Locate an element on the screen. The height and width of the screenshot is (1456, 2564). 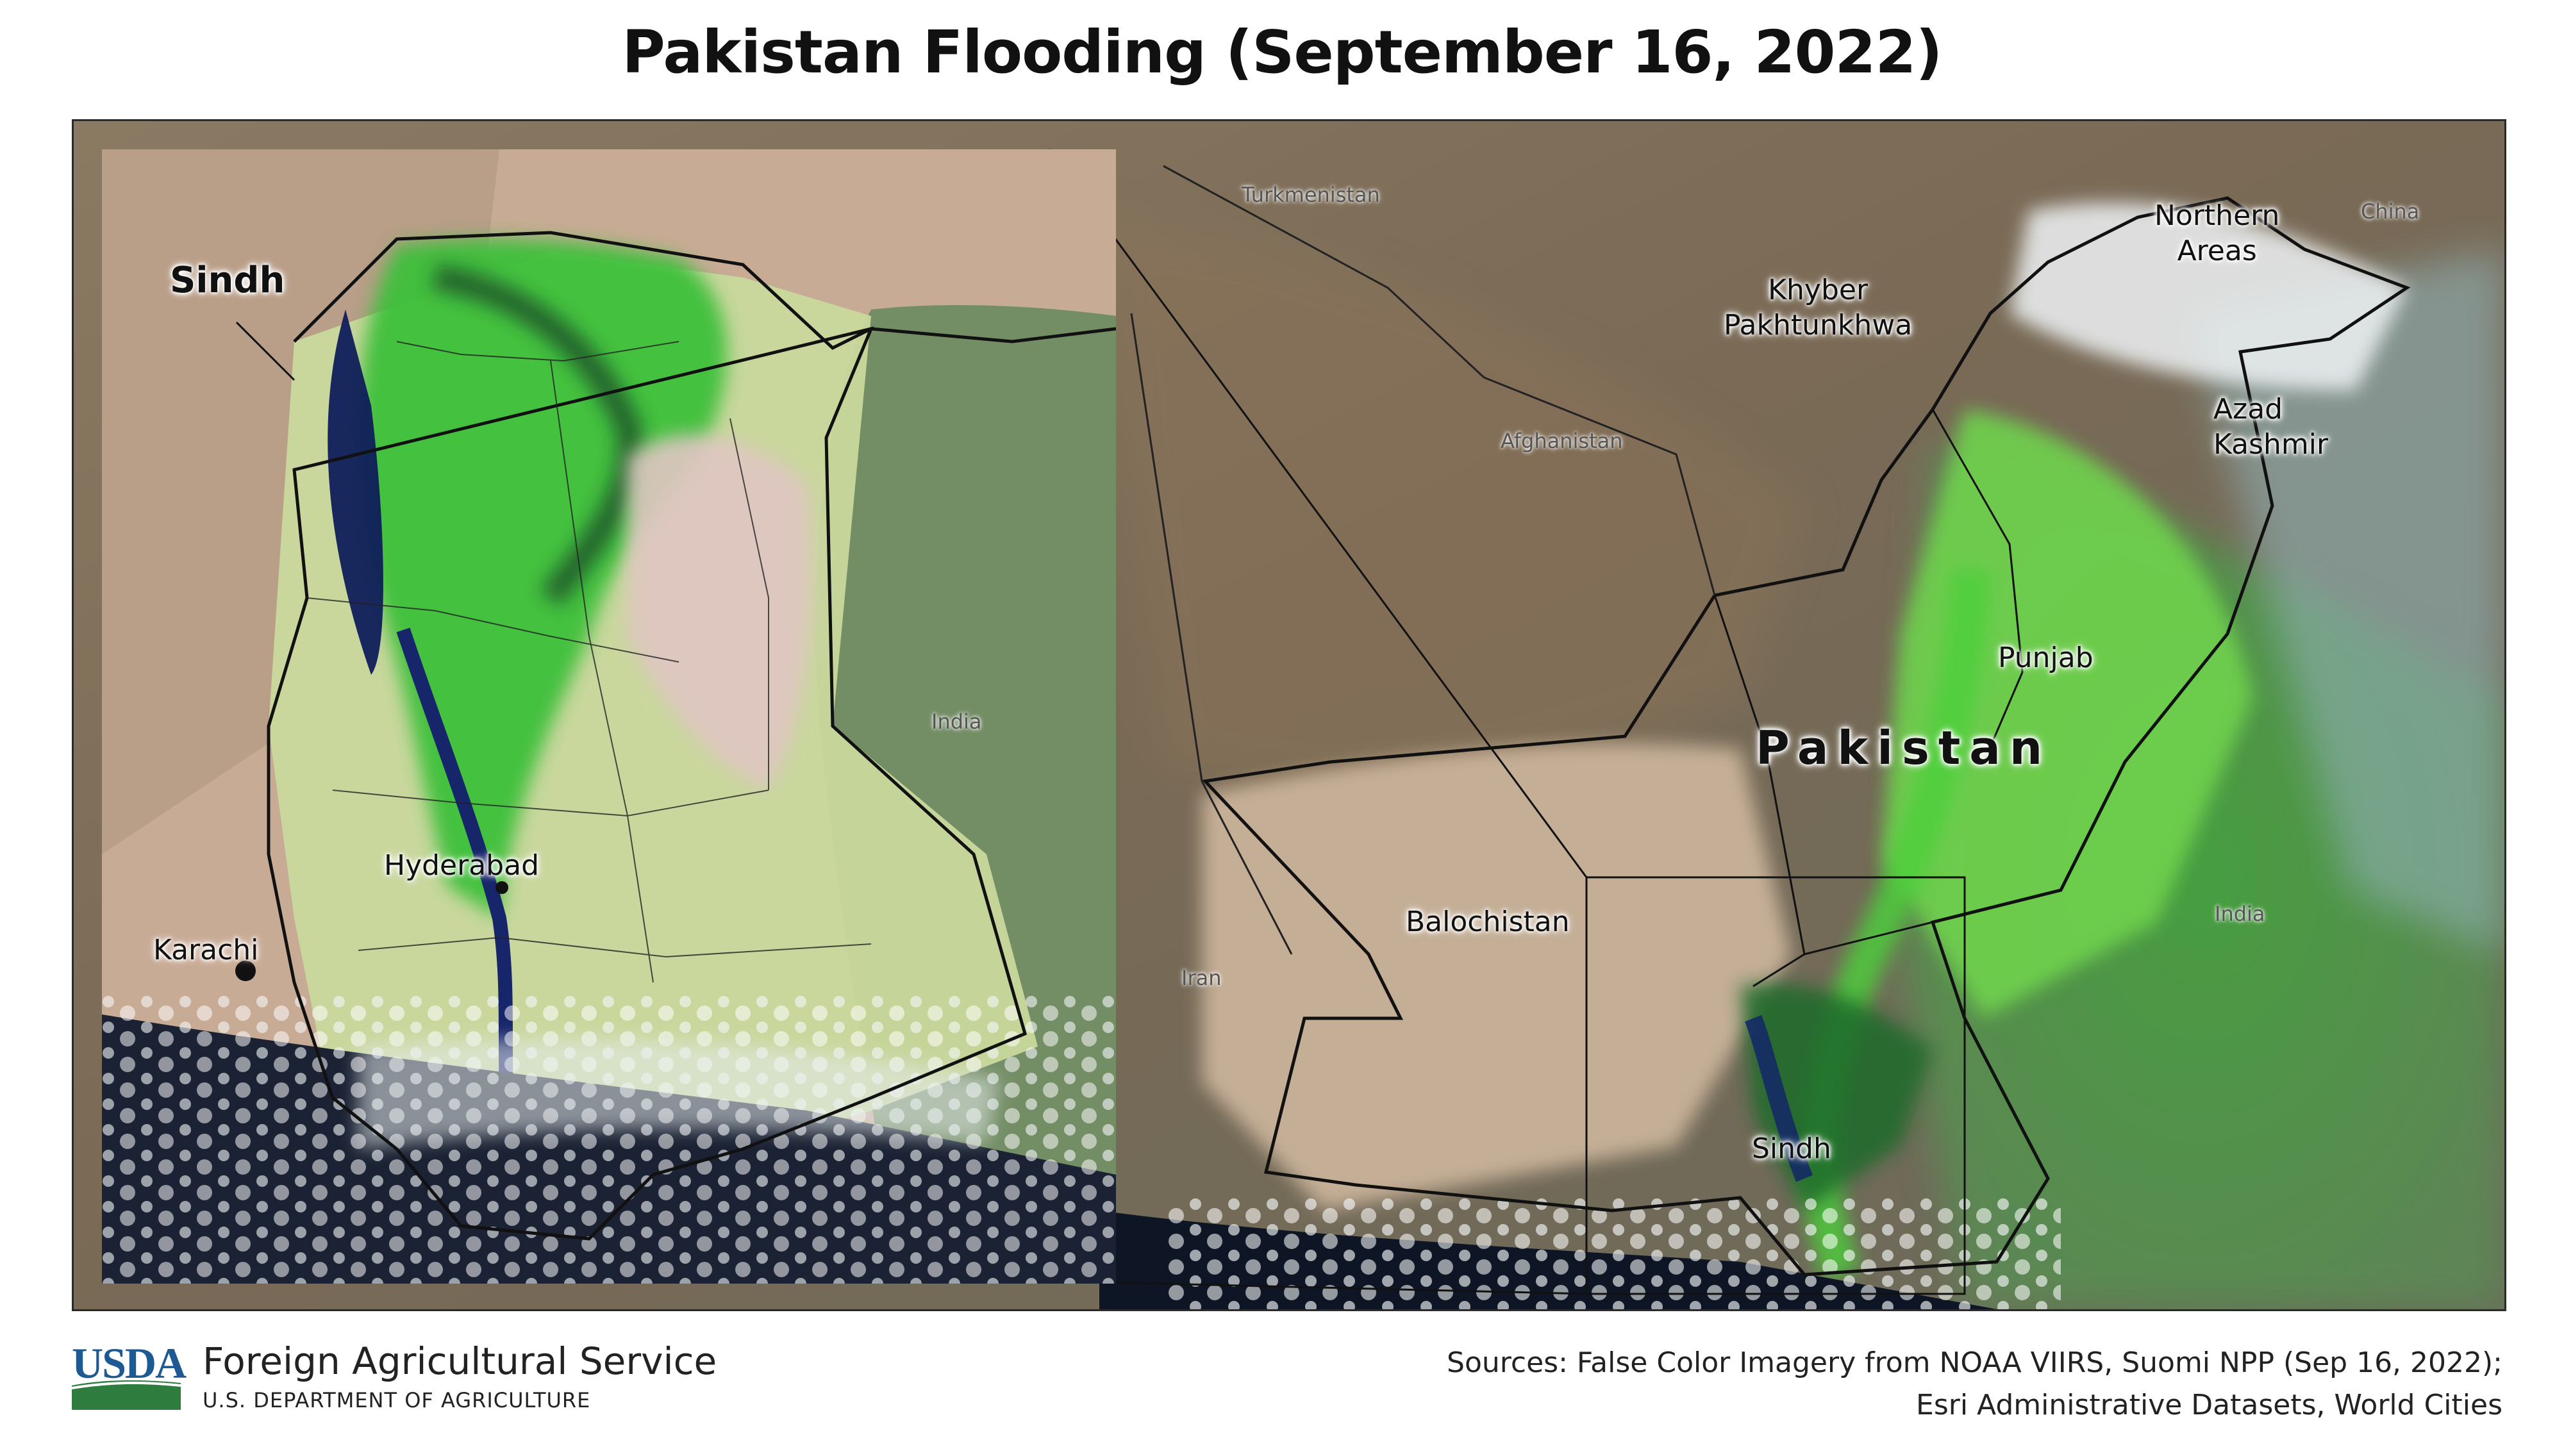
label-turkmenistan: Turkmenistan is located at coordinates (1311, 195).